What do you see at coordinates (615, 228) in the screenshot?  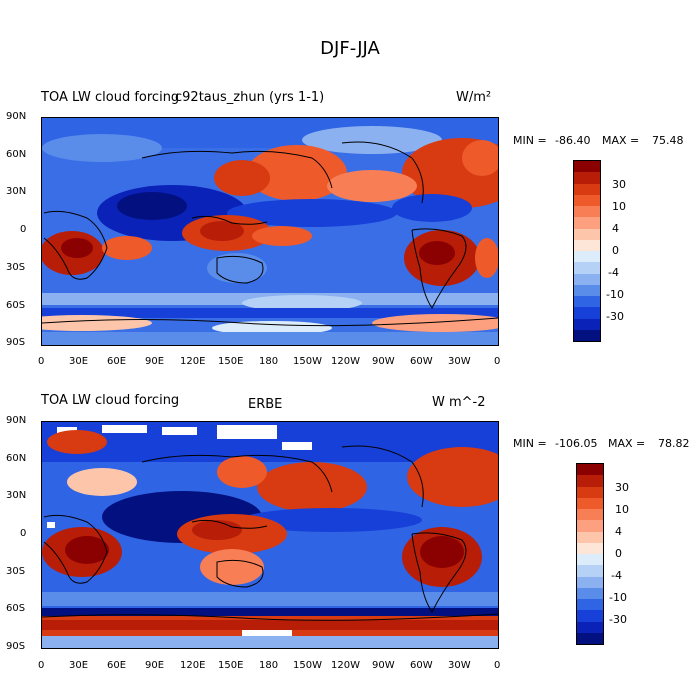 I see `colorbar-label-top: 4` at bounding box center [615, 228].